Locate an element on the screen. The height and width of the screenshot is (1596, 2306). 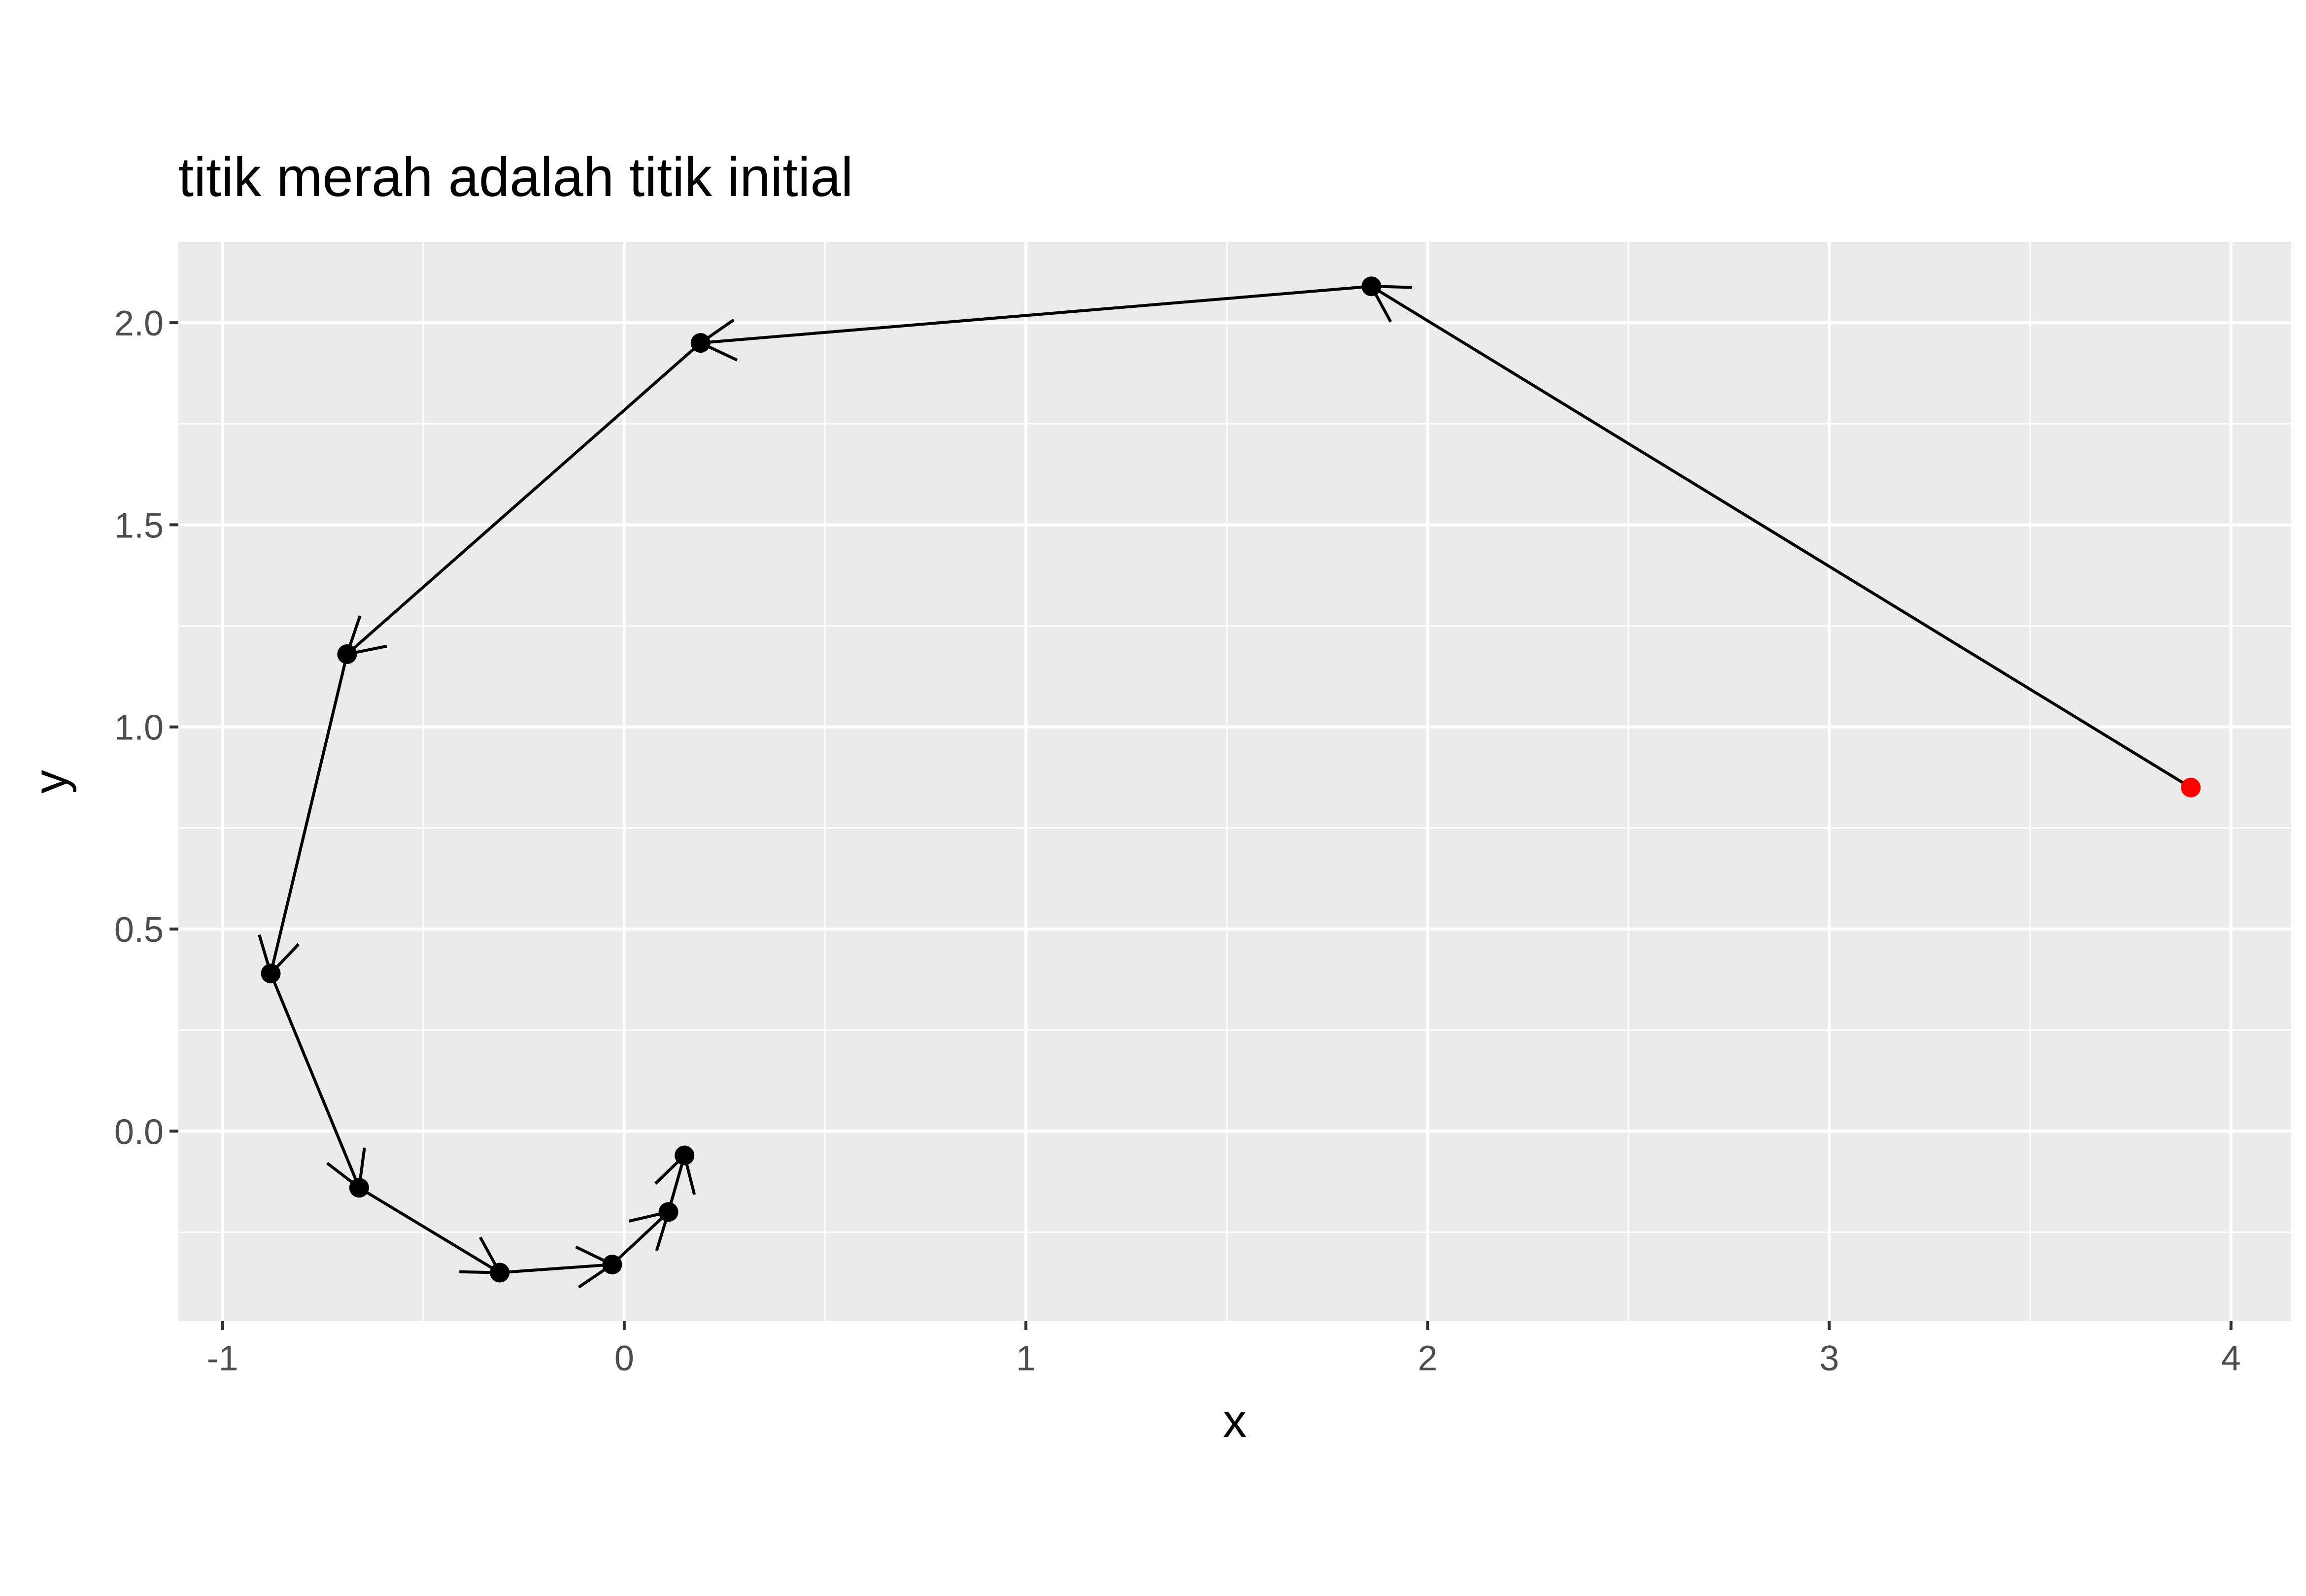
y-tick-label: 2.0 is located at coordinates (139, 324).